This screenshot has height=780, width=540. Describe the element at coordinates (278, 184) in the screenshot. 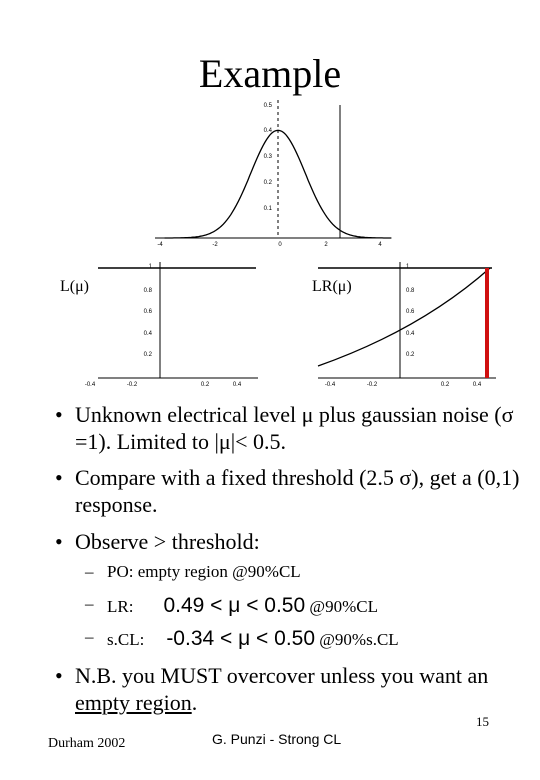

I see `gaussian-curve` at that location.